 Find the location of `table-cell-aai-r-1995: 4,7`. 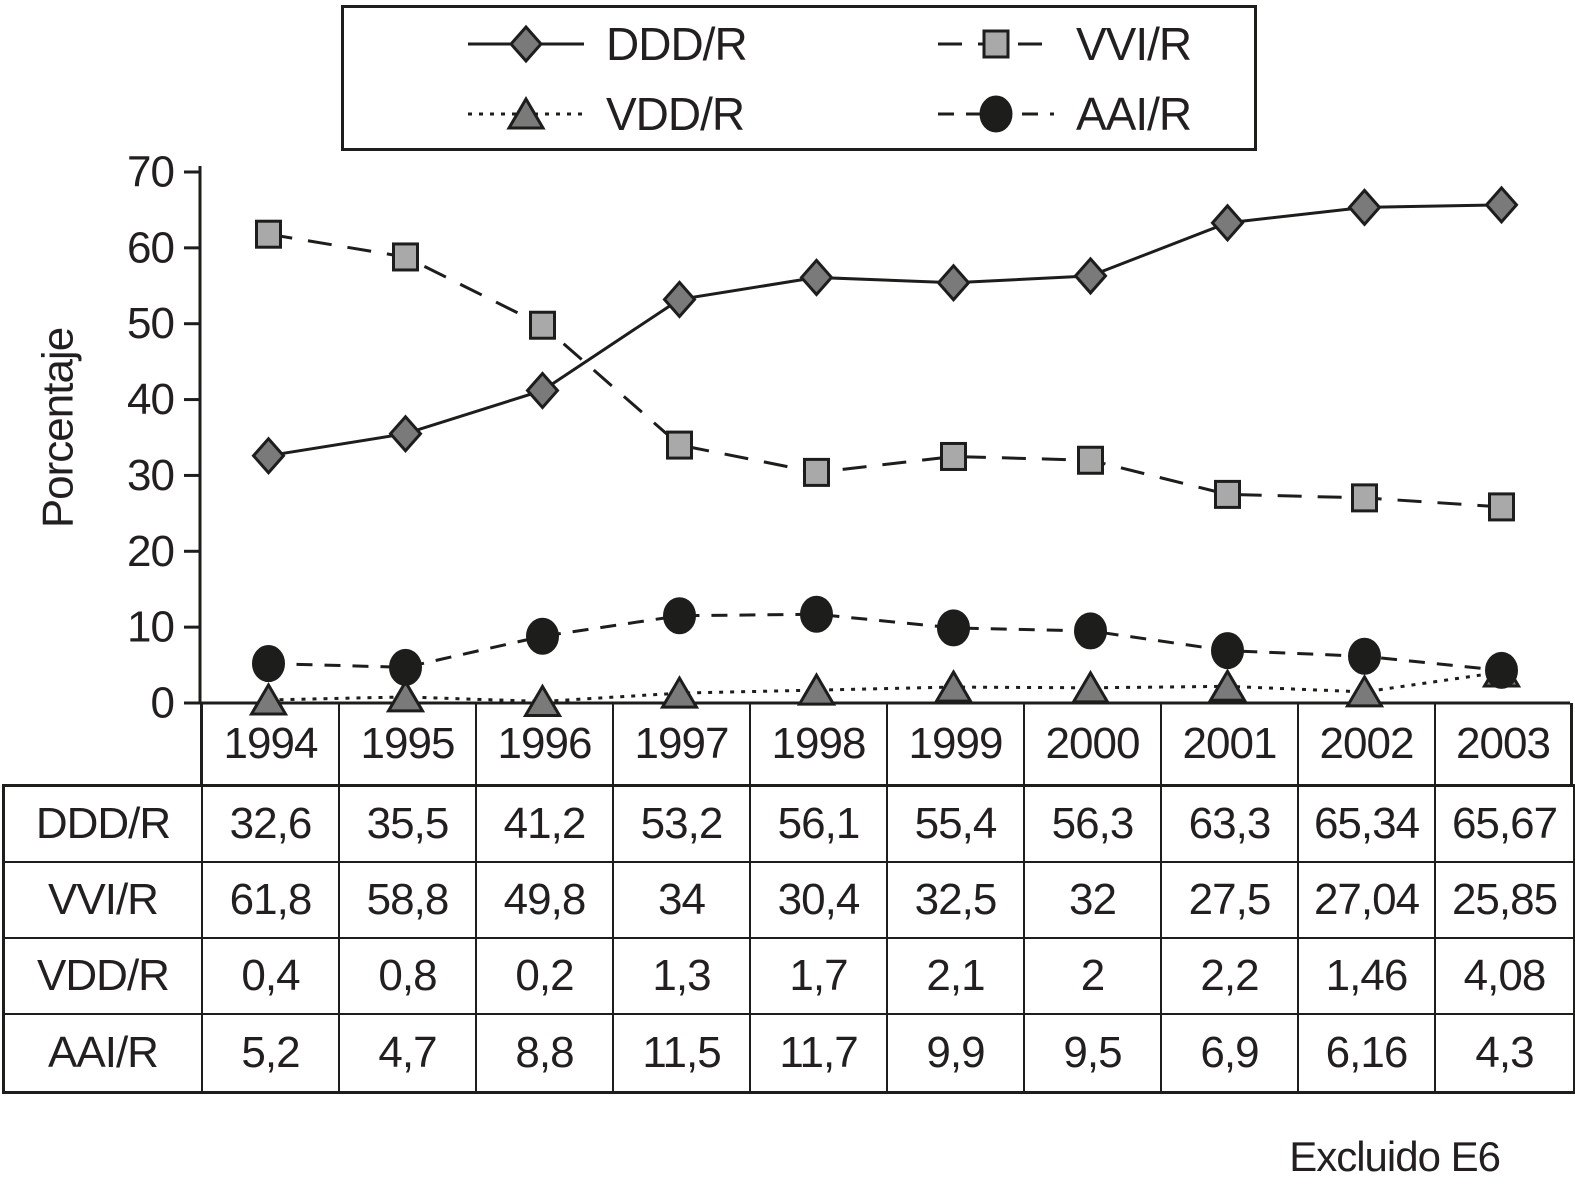

table-cell-aai-r-1995: 4,7 is located at coordinates (408, 1053).